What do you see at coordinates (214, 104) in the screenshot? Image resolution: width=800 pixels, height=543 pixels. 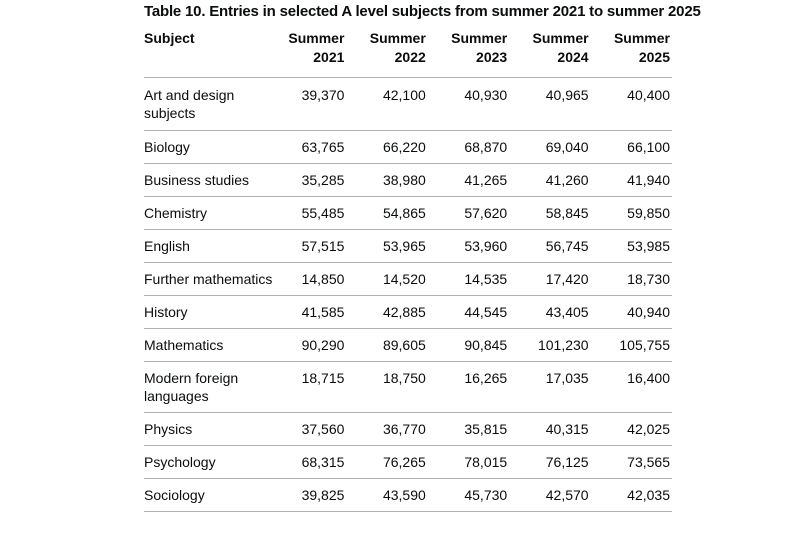 I see `cell-subject: Art and design subjects` at bounding box center [214, 104].